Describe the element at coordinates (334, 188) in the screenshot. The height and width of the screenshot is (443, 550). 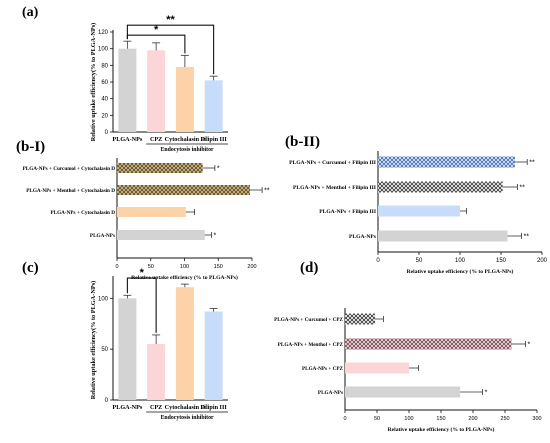
I see `category-label: PLGA-NPs + Menthol + Filipin III` at that location.